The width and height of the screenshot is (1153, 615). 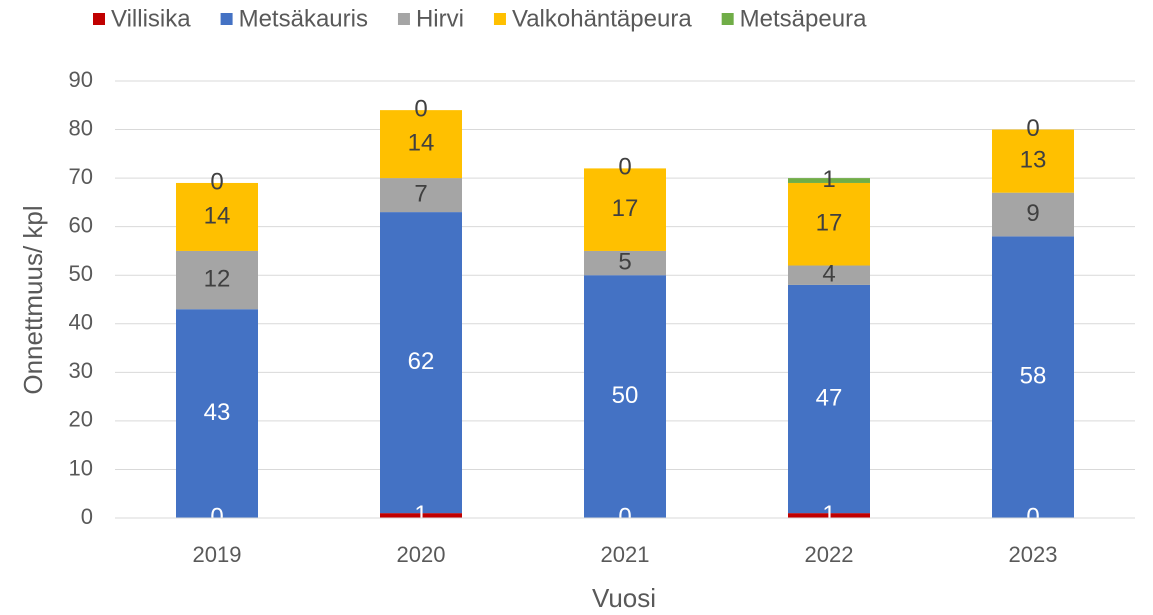 I want to click on y-tick-label: 30, so click(x=81, y=370).